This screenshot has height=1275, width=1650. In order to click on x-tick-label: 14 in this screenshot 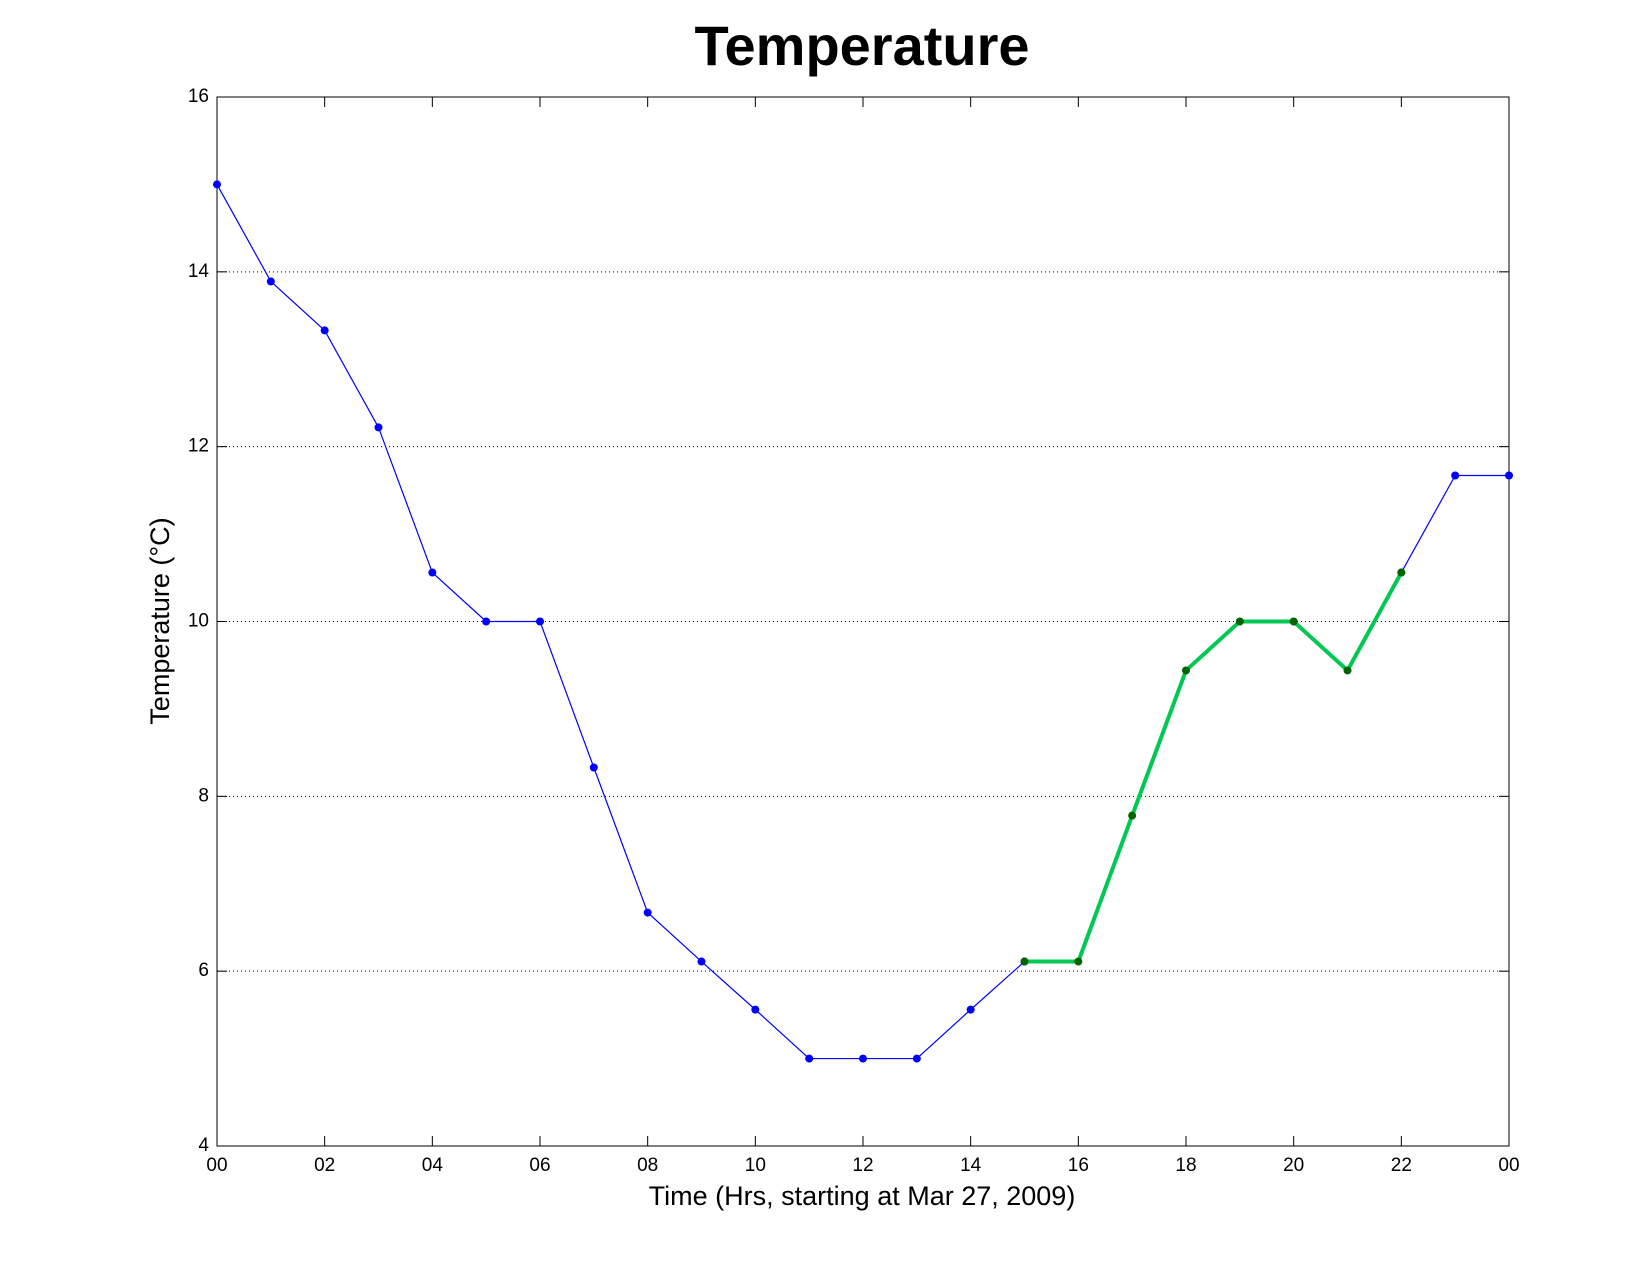, I will do `click(971, 1165)`.